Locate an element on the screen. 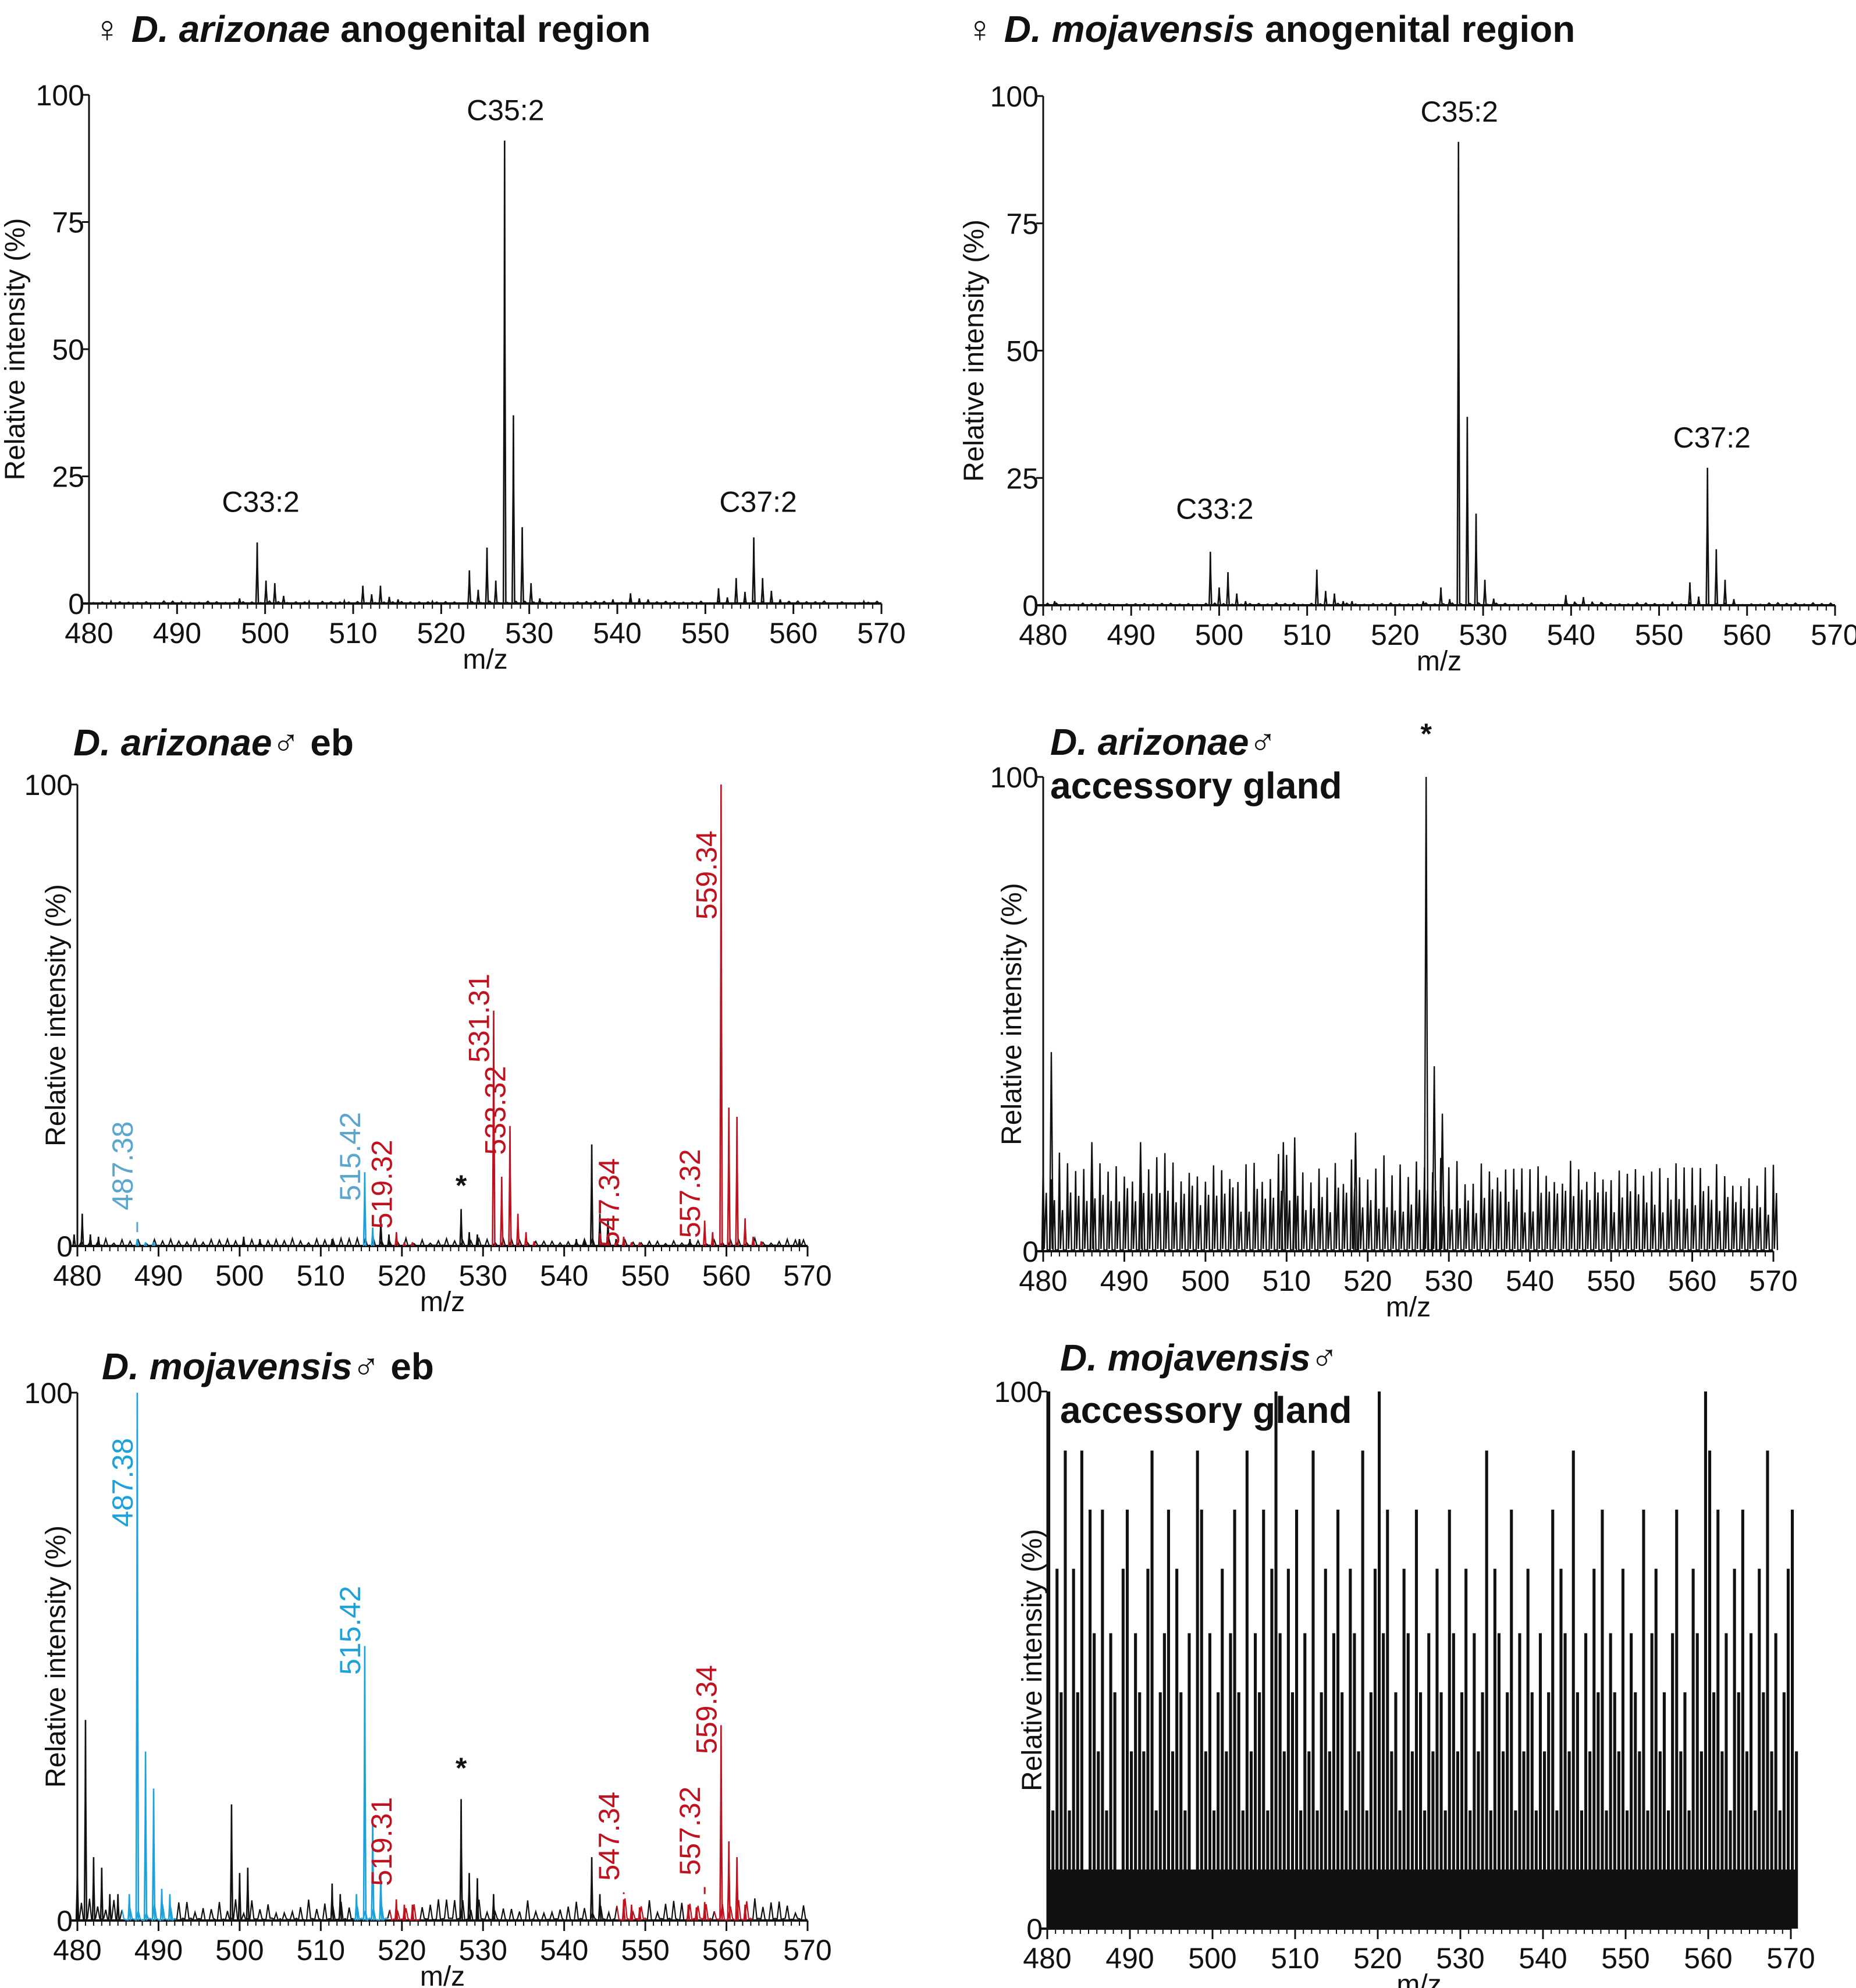  x-tick-label: 500 is located at coordinates (265, 633).